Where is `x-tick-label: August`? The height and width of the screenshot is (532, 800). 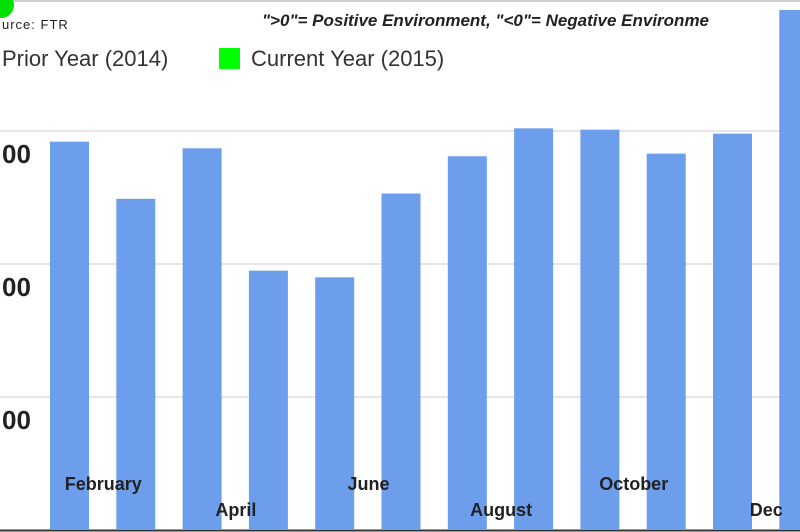 x-tick-label: August is located at coordinates (501, 510).